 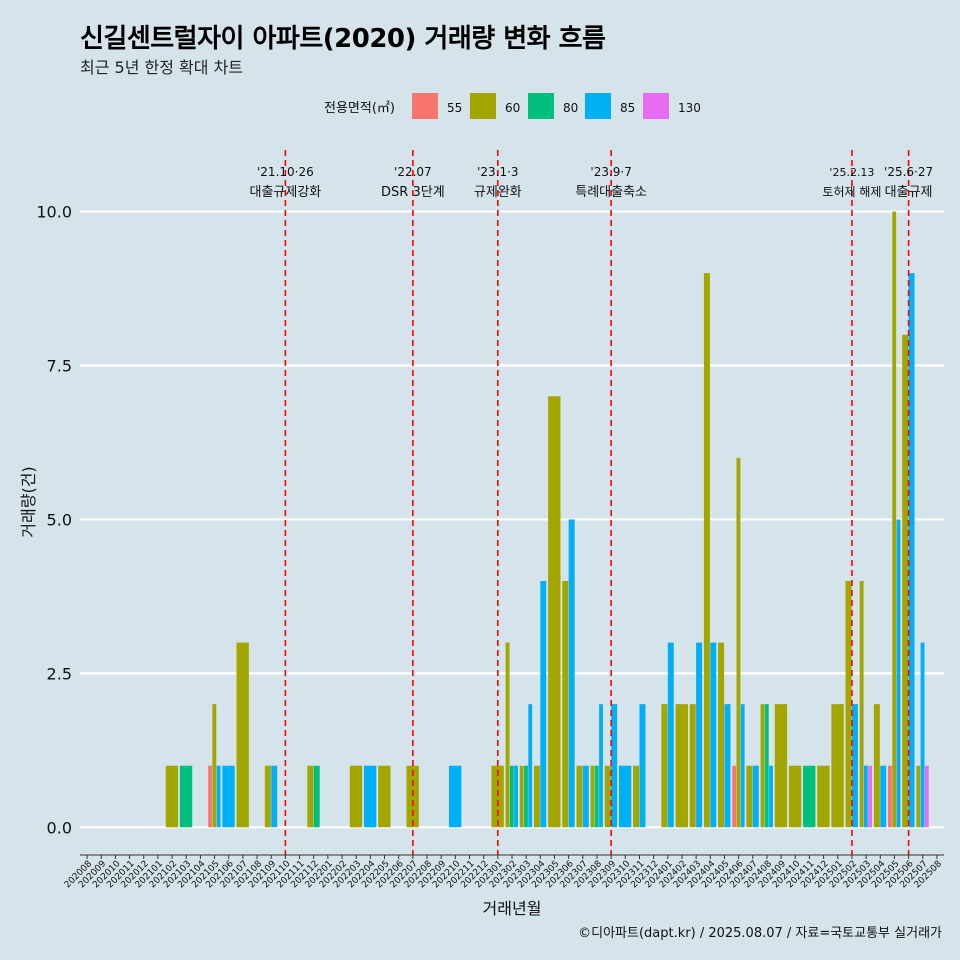 What do you see at coordinates (851, 172) in the screenshot?
I see `event-date: '25.2.13` at bounding box center [851, 172].